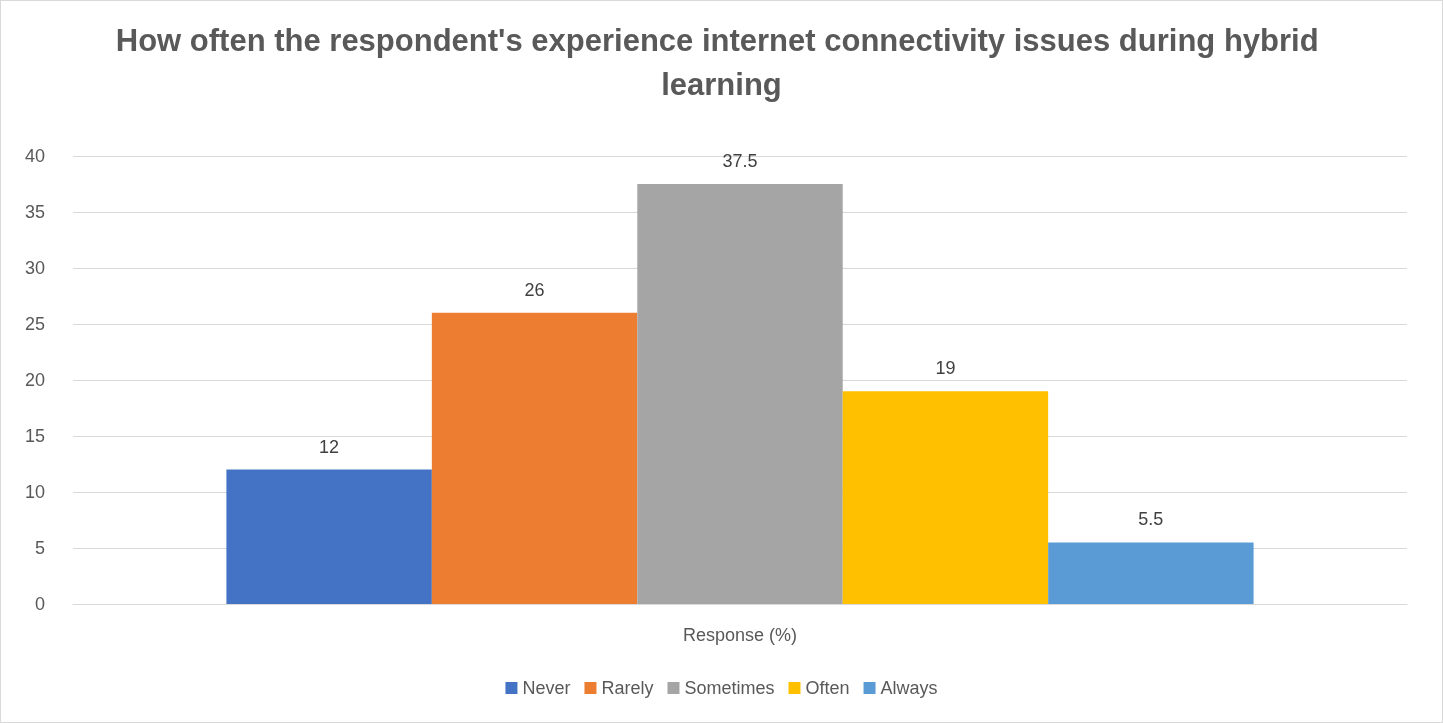  Describe the element at coordinates (740, 161) in the screenshot. I see `data-label: 37.5` at that location.